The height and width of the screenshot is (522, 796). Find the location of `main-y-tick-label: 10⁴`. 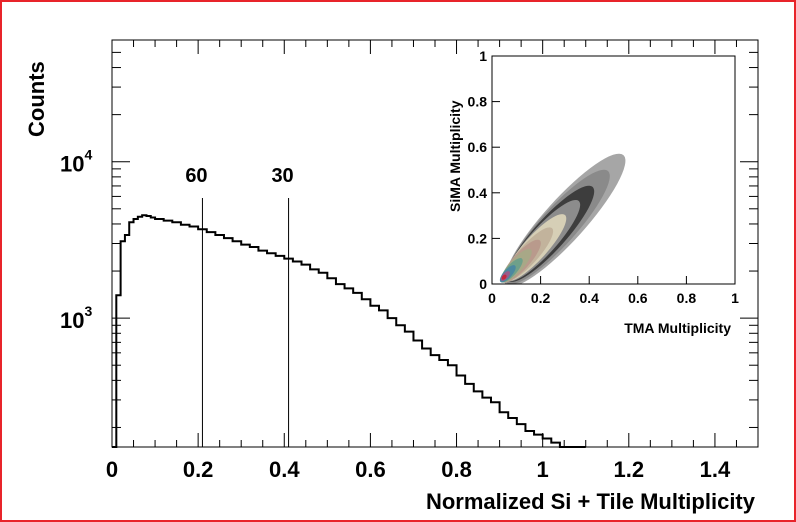

main-y-tick-label: 10⁴ is located at coordinates (76, 162).